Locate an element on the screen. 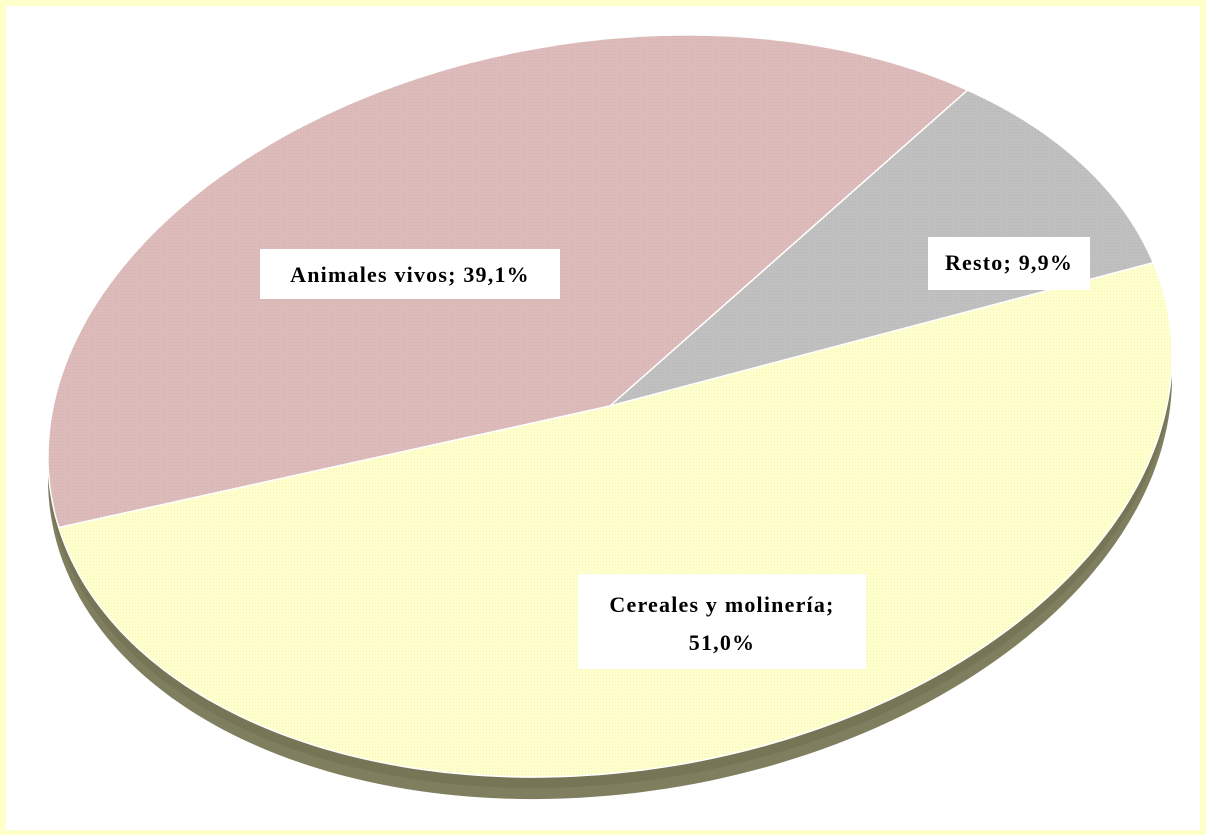  data-label-animales-vivos: Animales vivos; 39,1% is located at coordinates (410, 274).